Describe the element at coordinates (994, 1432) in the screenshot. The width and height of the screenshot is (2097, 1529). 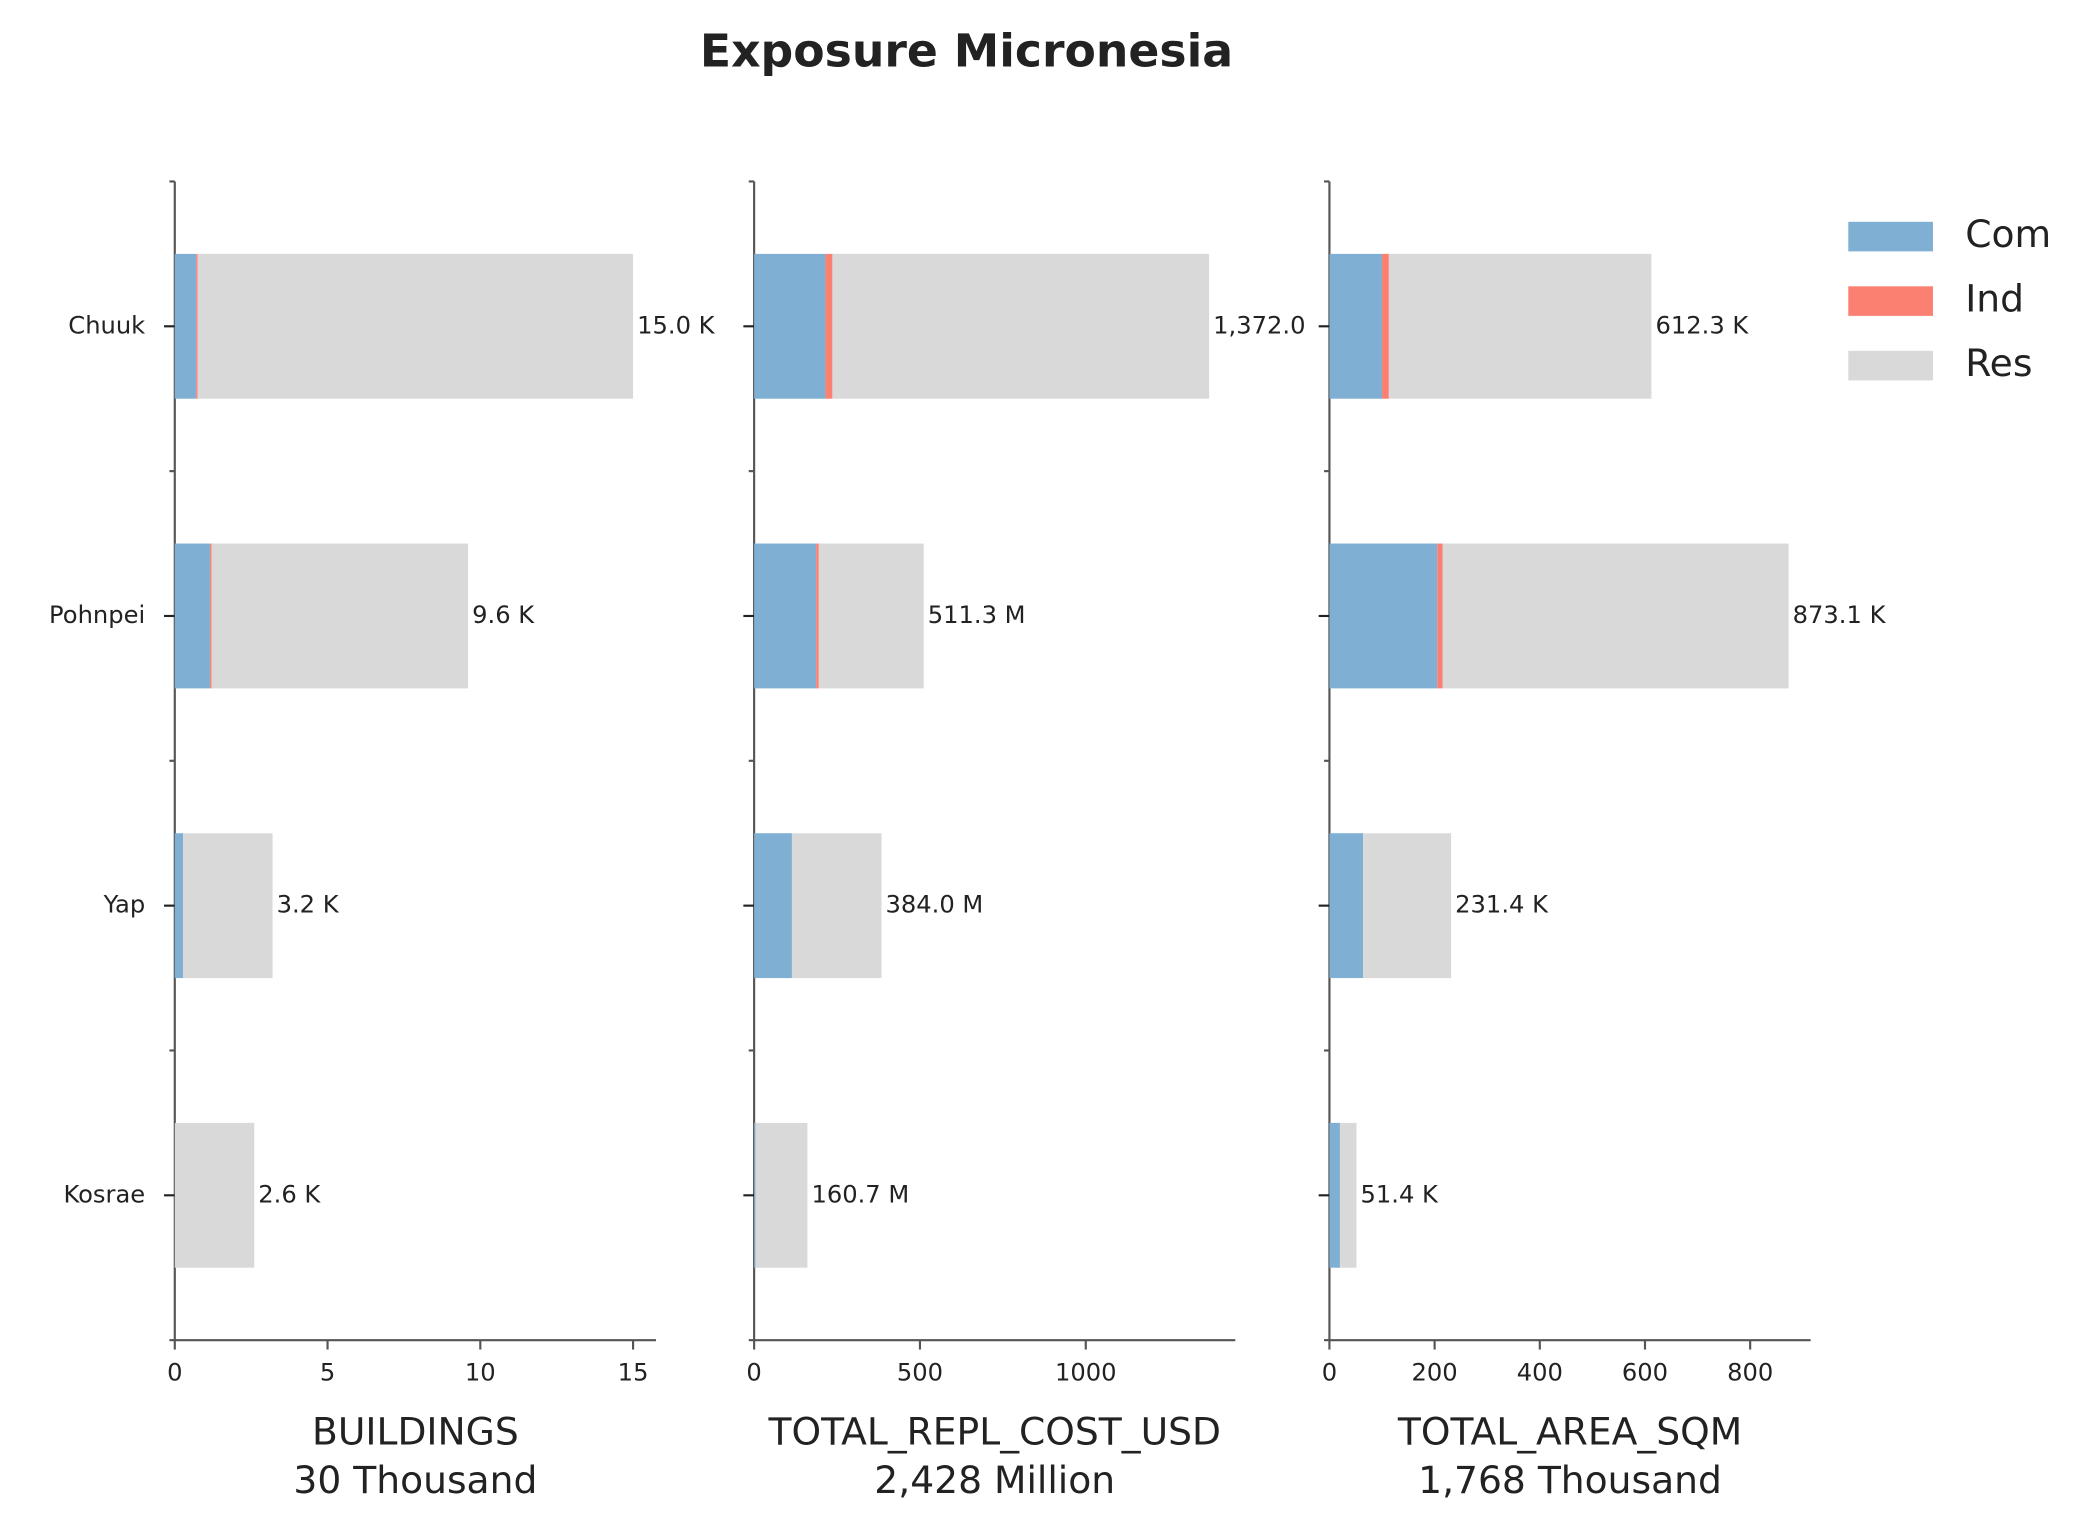
I see `x-axis-label: TOTAL_REPL_COST_USD` at that location.